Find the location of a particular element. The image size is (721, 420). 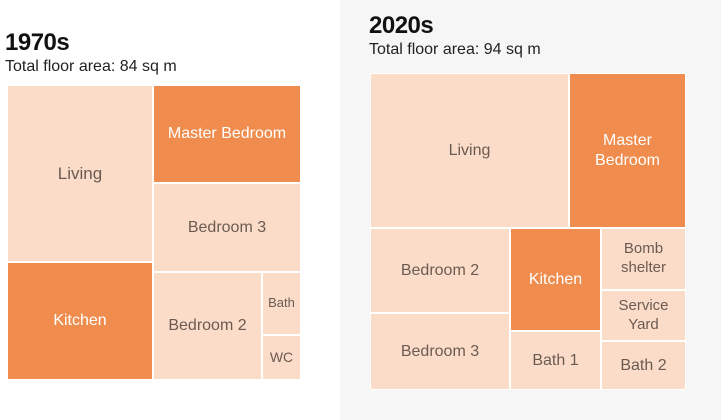

room-bath-2: Bath 2 is located at coordinates (643, 365).